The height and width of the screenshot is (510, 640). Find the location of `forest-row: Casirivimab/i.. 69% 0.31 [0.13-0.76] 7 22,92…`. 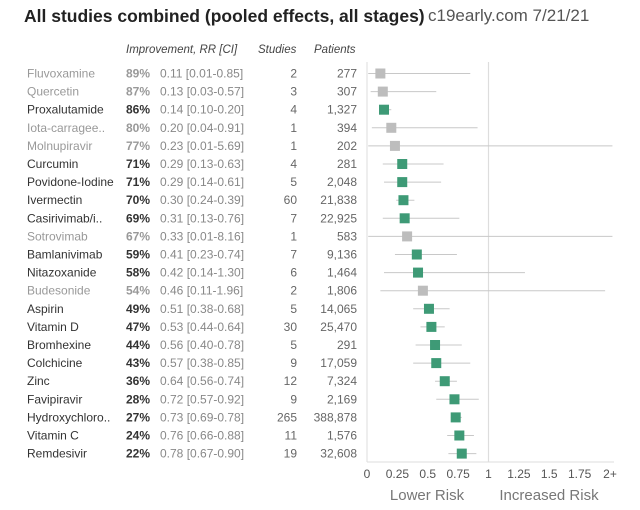

forest-row: Casirivimab/i.. 69% 0.31 [0.13-0.76] 7 22,92… is located at coordinates (243, 218).